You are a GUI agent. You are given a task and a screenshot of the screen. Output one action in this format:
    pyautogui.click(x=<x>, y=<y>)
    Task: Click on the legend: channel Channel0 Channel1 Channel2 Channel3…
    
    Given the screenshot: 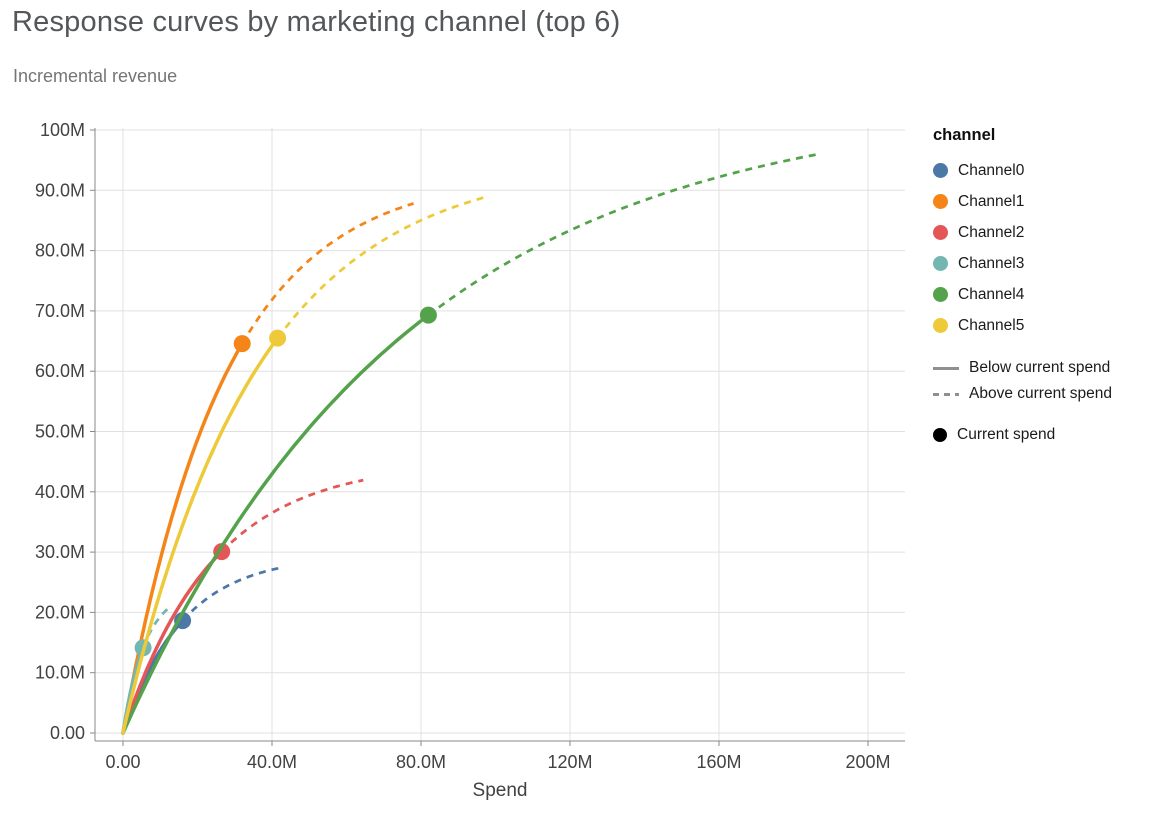 What is the action you would take?
    pyautogui.click(x=1022, y=288)
    